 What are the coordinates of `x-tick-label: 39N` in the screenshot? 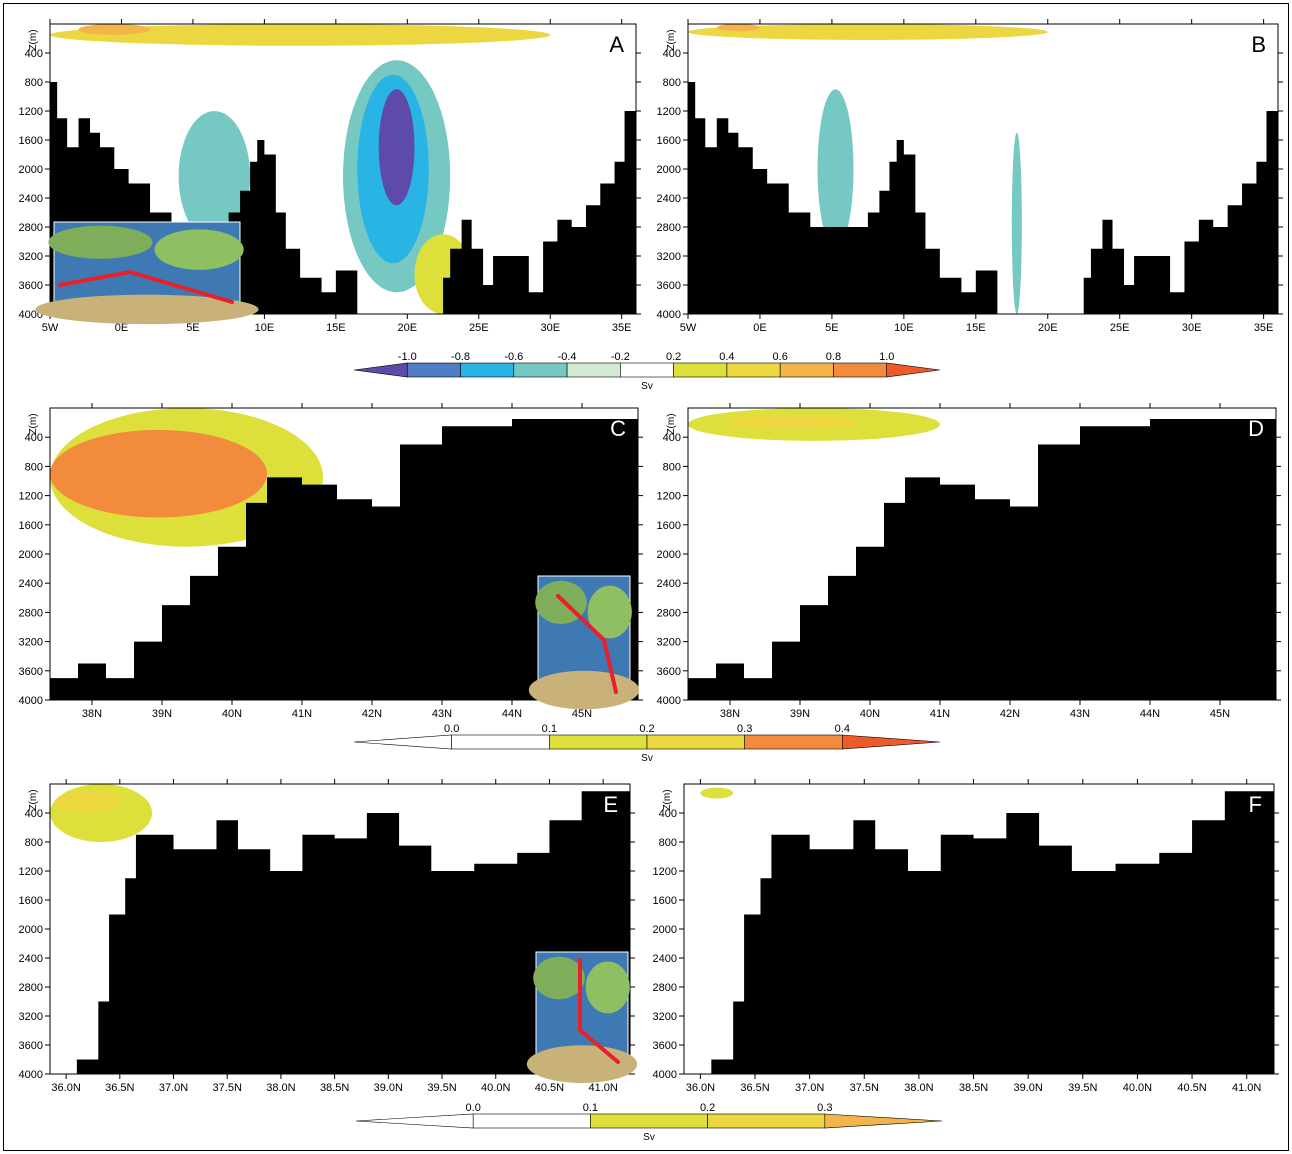 It's located at (800, 714).